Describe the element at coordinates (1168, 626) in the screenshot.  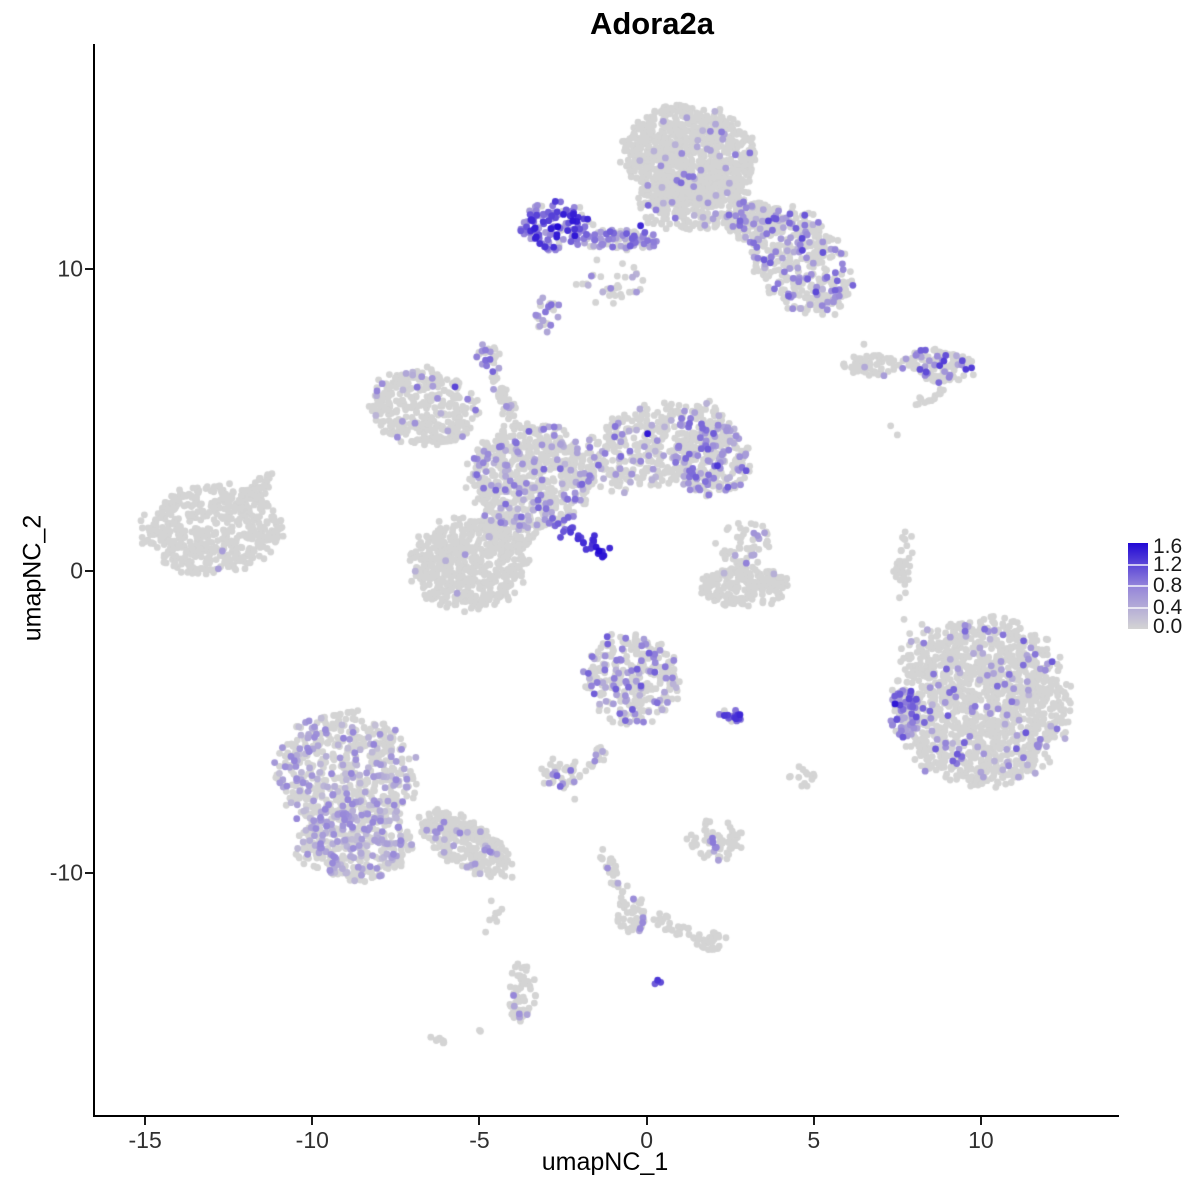
I see `legend-tick-label: 0.0` at that location.